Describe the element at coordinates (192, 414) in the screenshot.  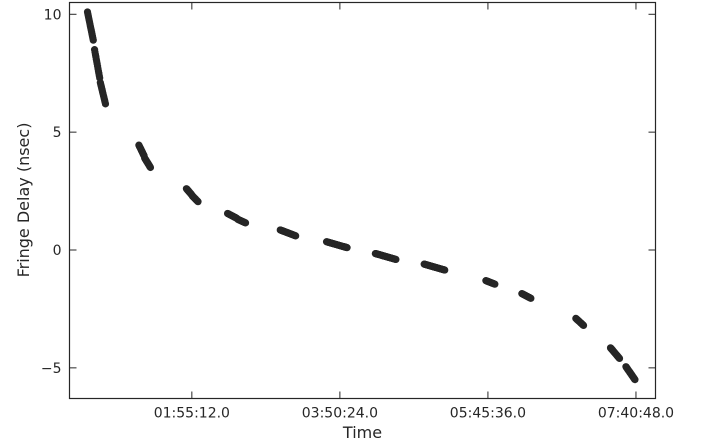
I see `x-tick-label: 01:55:12.0` at that location.